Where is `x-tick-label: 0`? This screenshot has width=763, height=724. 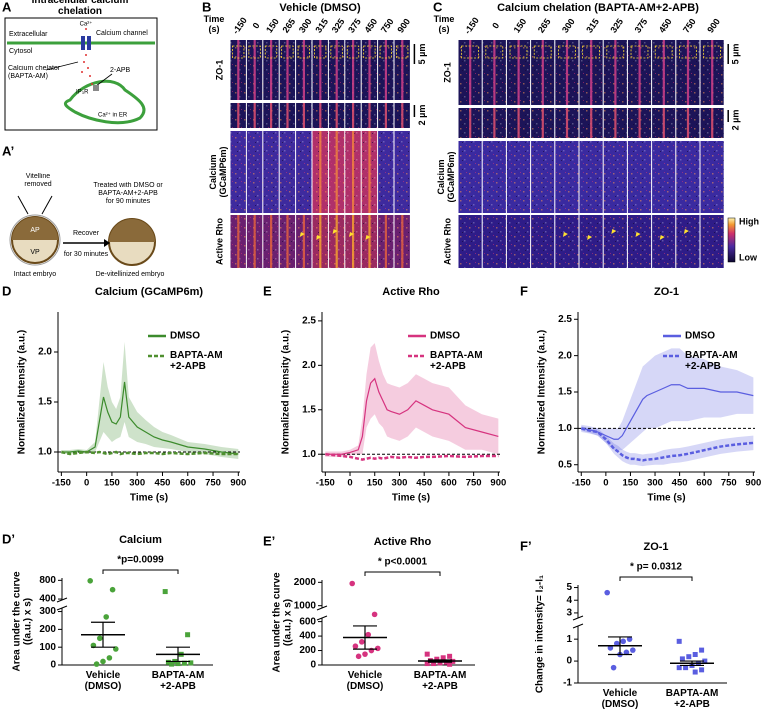 x-tick-label: 0 is located at coordinates (86, 483).